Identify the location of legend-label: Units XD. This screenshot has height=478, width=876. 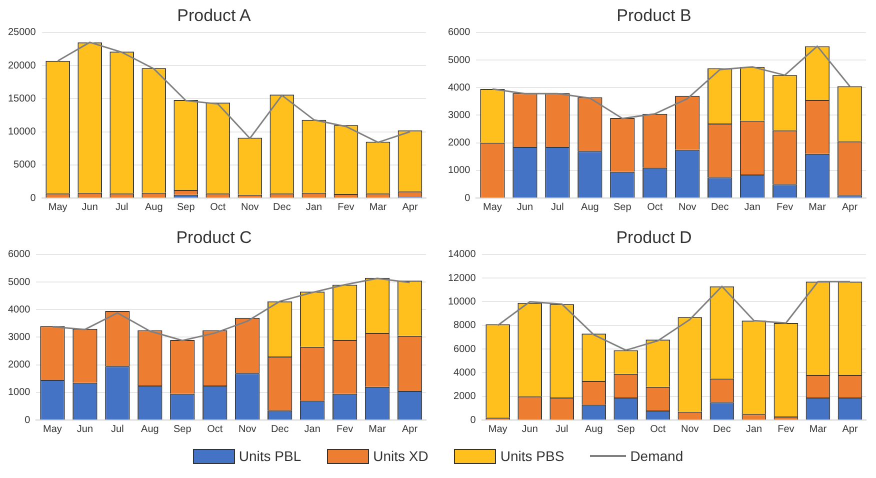
(400, 456).